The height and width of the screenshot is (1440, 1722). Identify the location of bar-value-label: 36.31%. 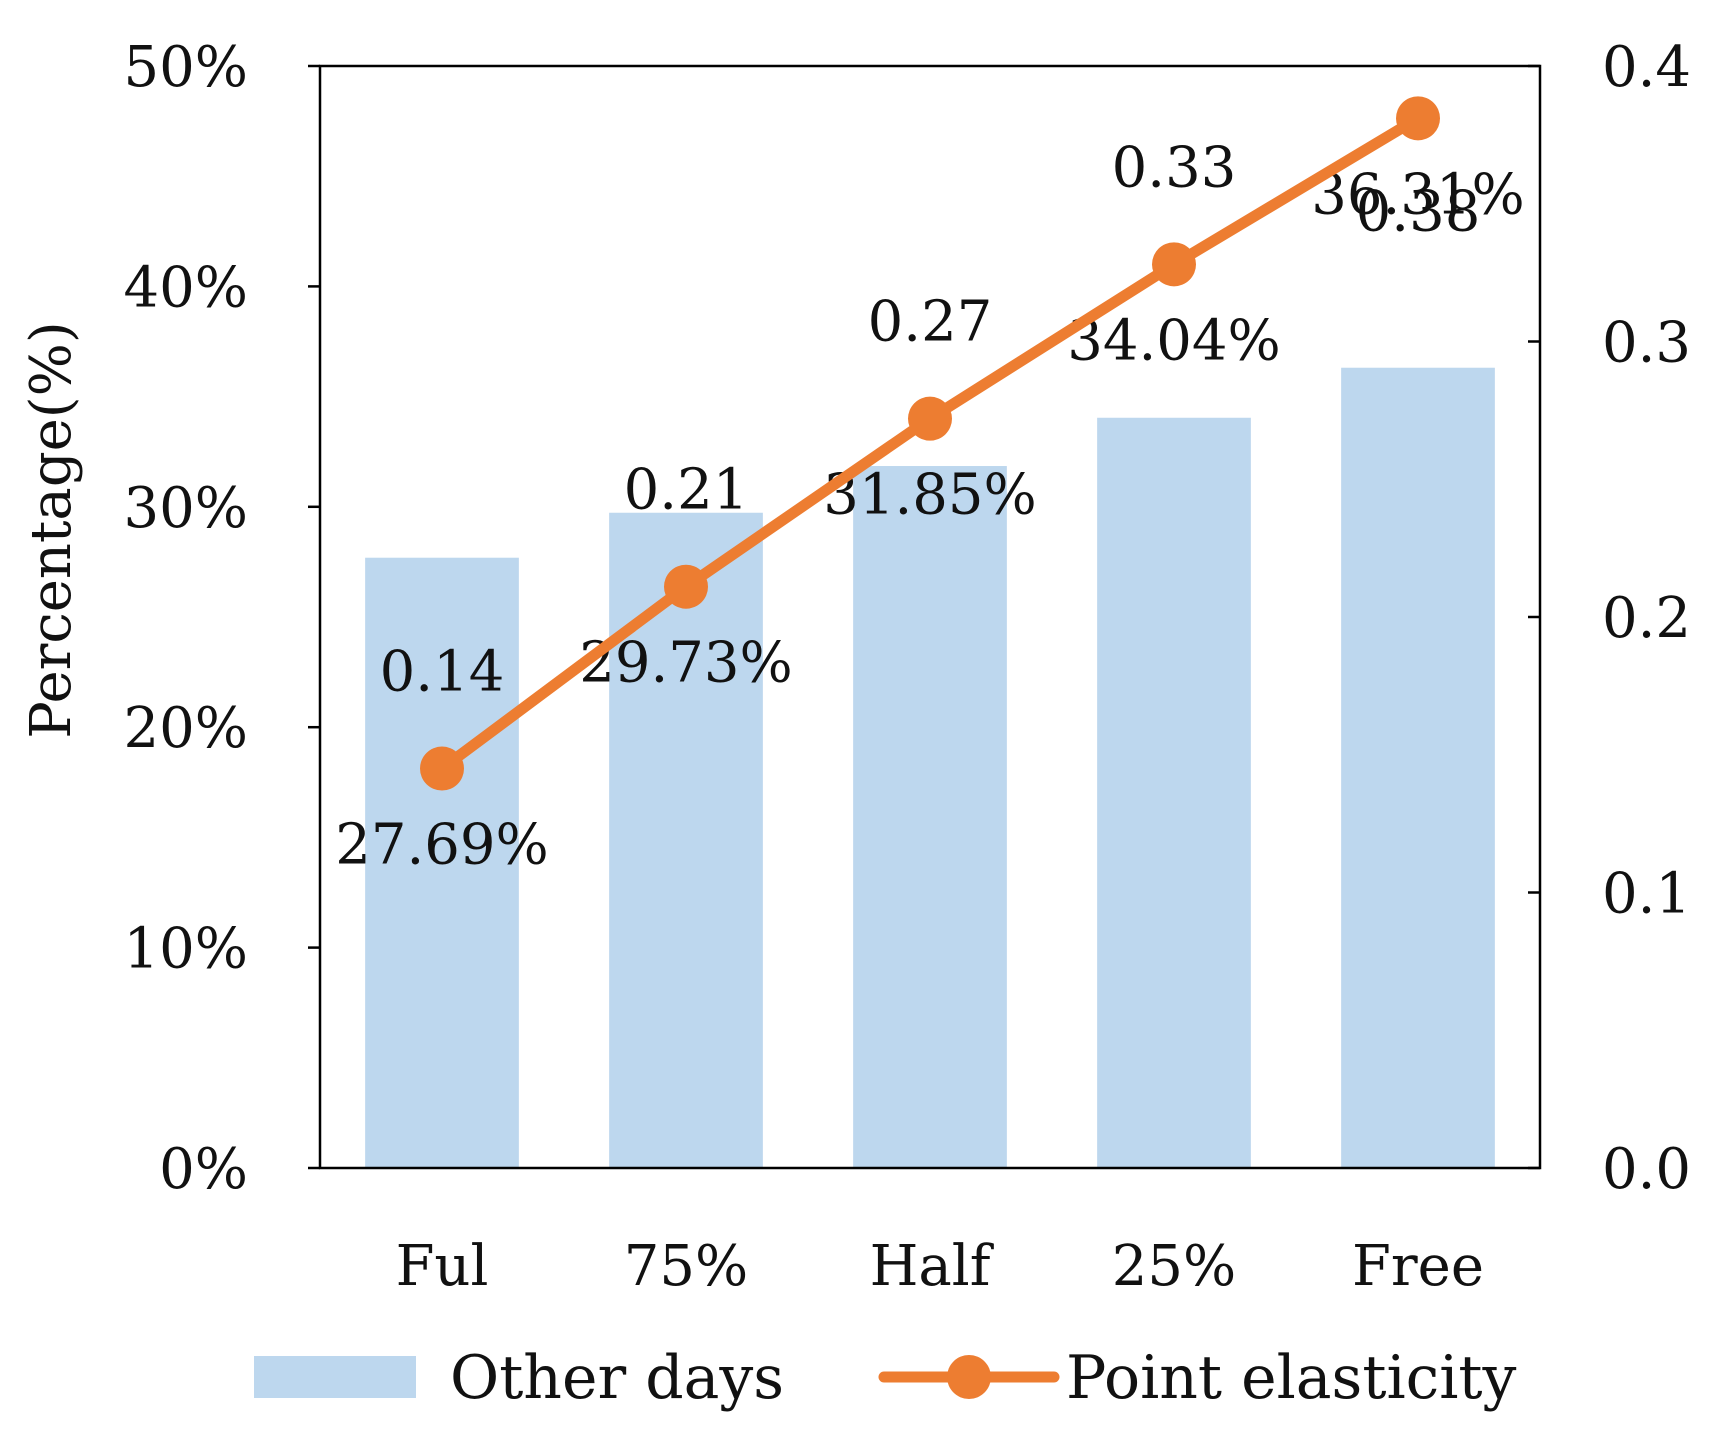
(1418, 194).